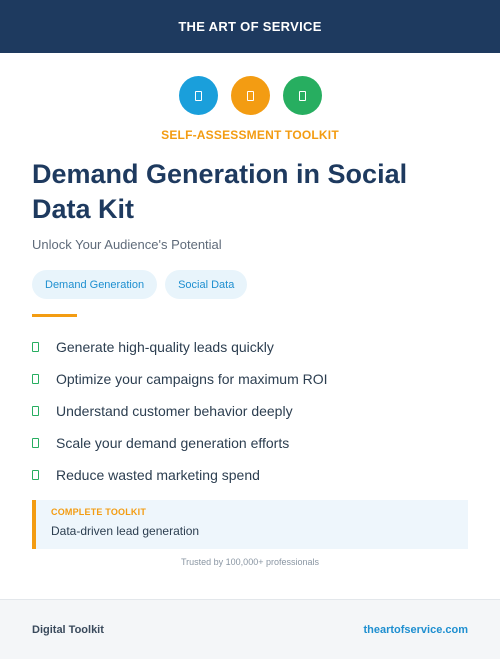 This screenshot has width=500, height=659. I want to click on top-banner: THE ART OF SERVICE, so click(250, 26).